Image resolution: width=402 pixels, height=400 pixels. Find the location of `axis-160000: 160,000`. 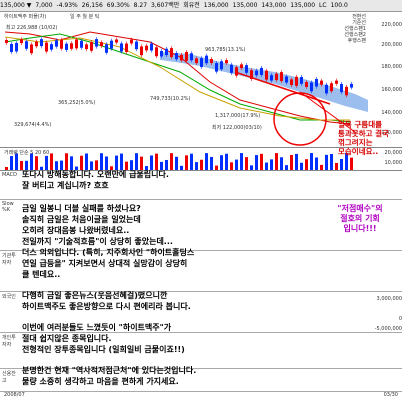

axis-160000: 160,000 is located at coordinates (391, 90).